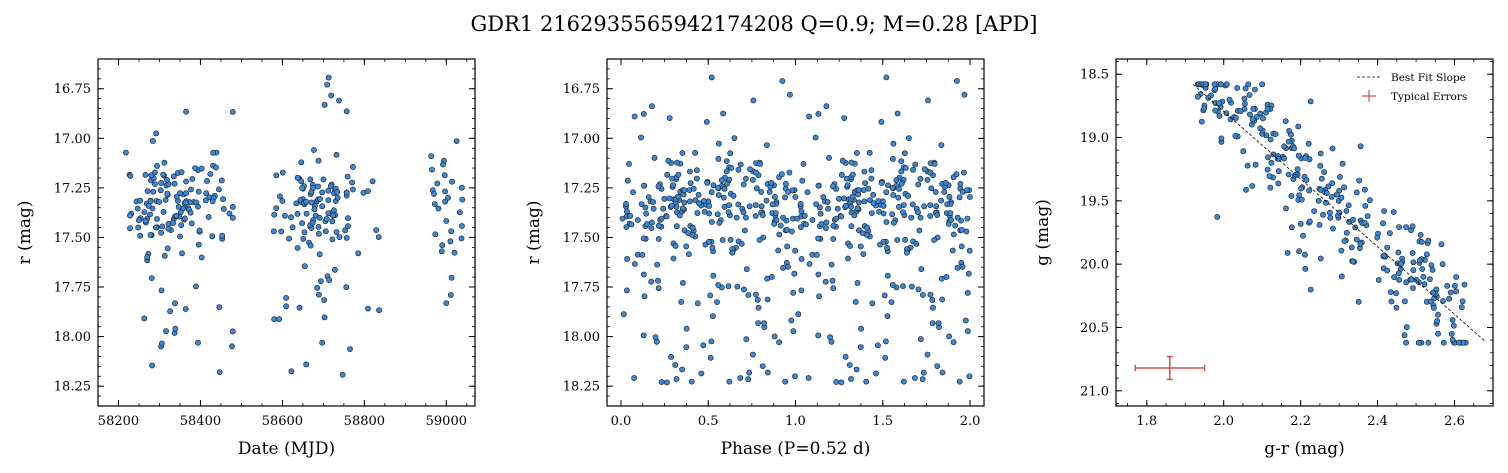 This screenshot has height=473, width=1508. Describe the element at coordinates (1094, 328) in the screenshot. I see `y-tick-label: 20.5` at that location.